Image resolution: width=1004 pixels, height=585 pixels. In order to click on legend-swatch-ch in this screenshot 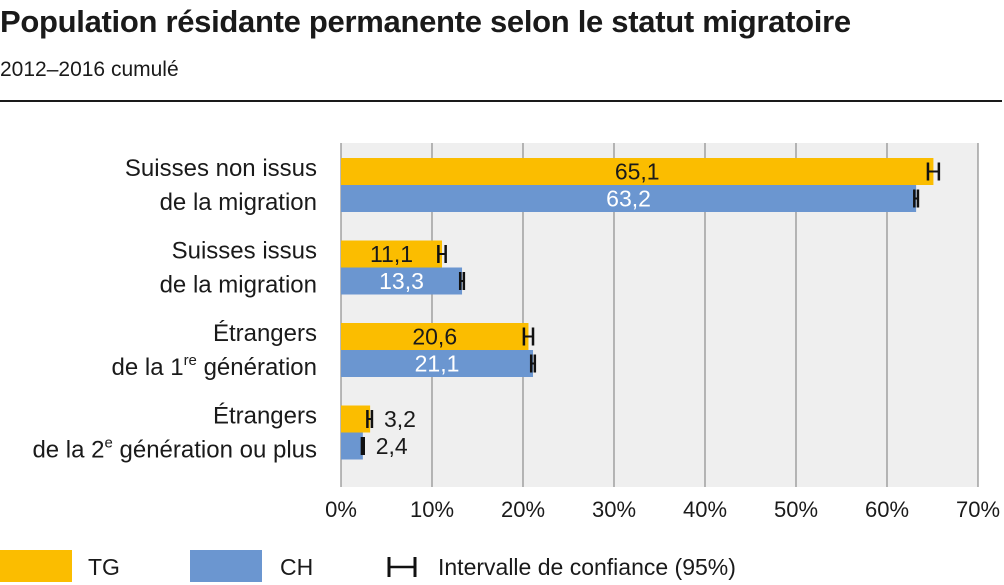, I will do `click(226, 566)`.